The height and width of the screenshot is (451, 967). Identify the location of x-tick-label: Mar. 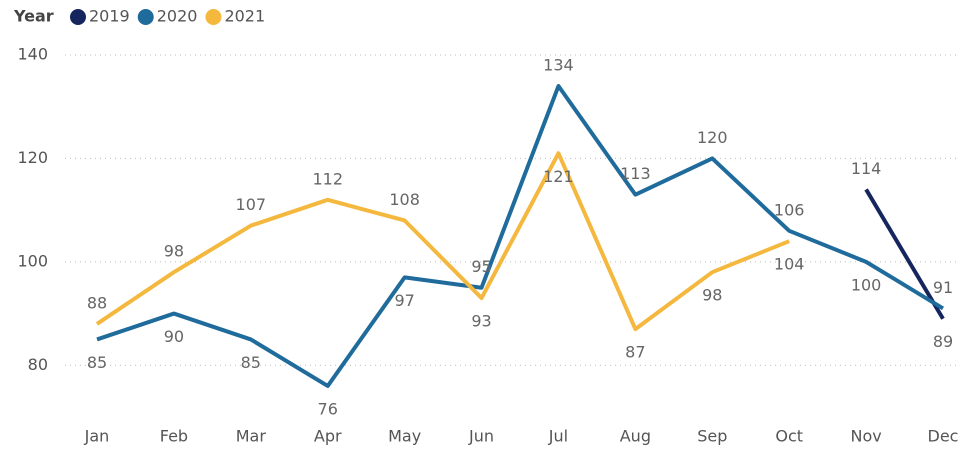
(251, 436).